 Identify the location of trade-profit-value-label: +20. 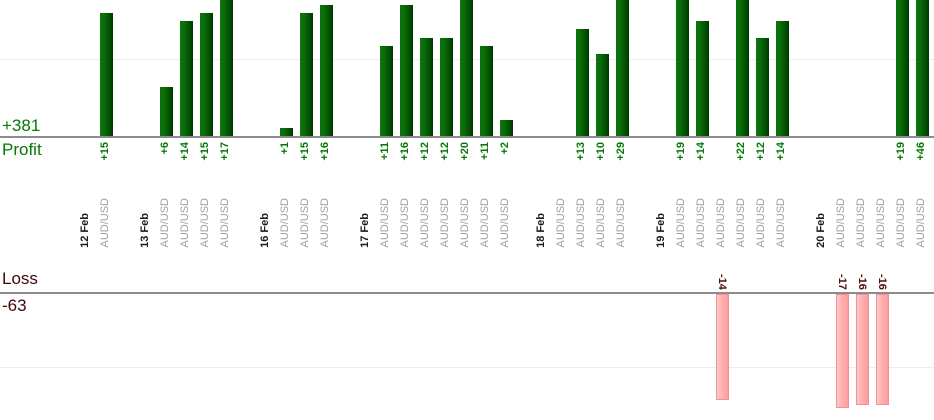
(465, 151).